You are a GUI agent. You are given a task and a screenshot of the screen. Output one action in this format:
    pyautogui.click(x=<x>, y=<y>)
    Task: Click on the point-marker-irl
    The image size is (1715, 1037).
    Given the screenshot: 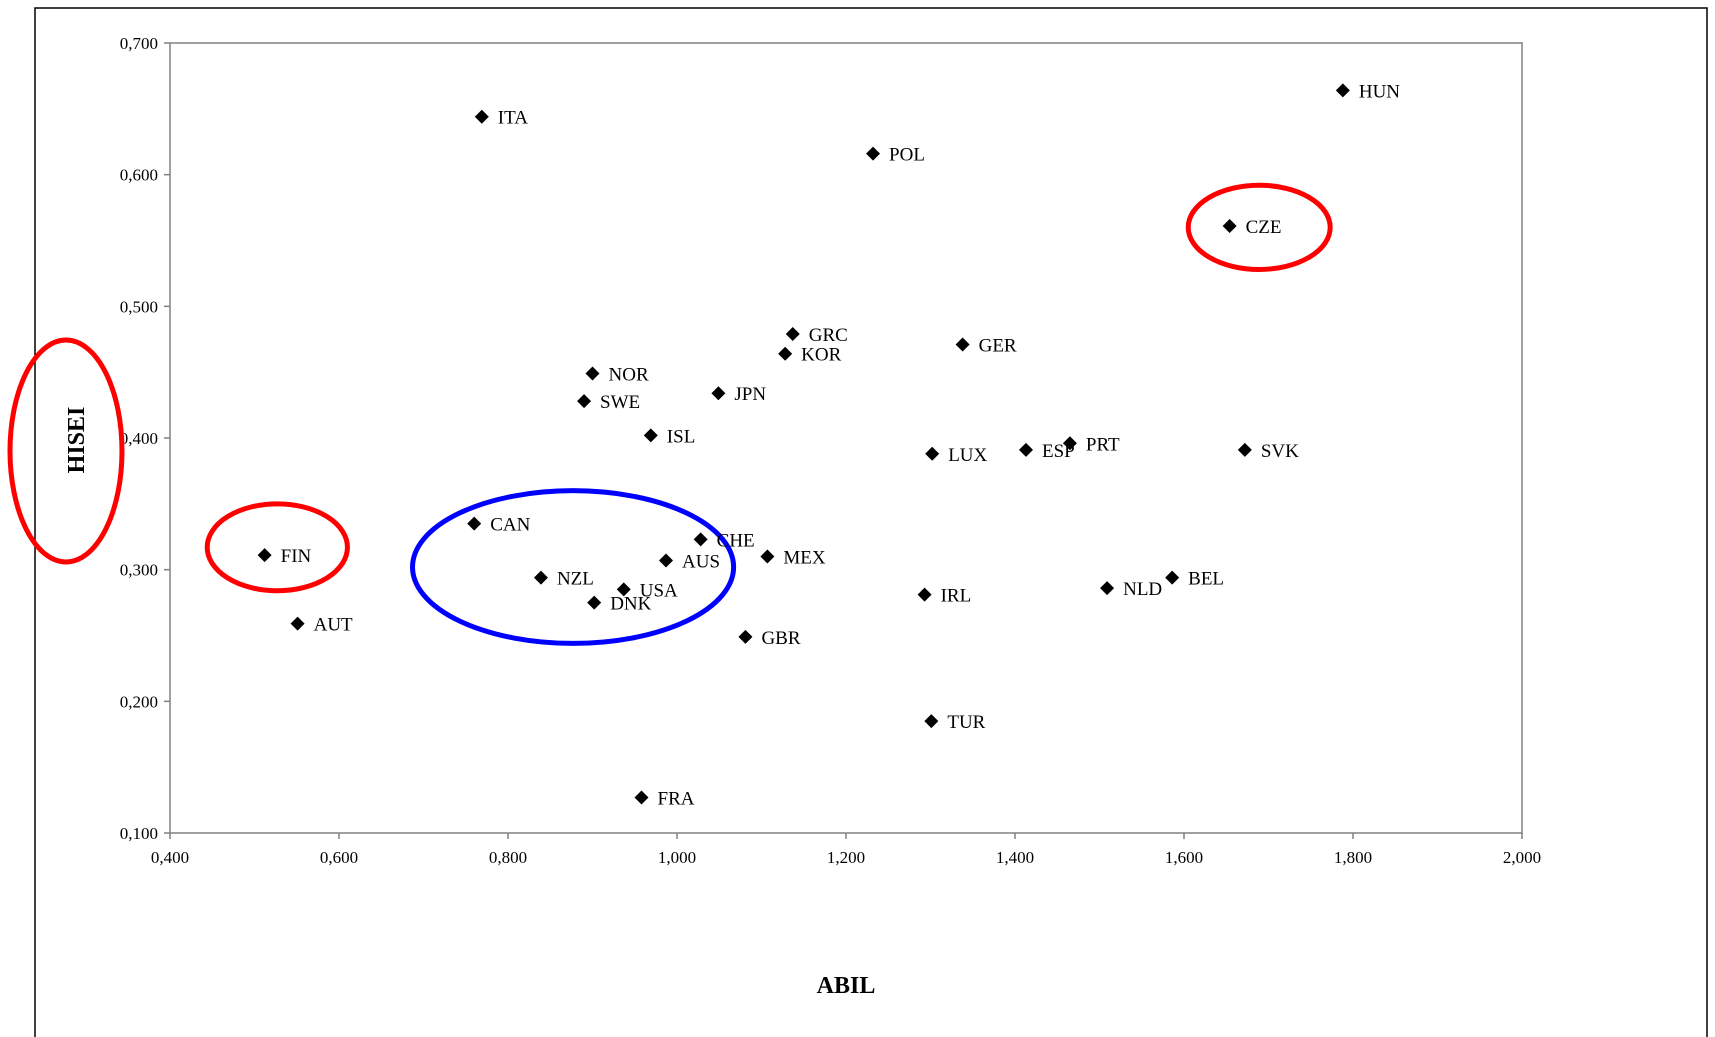 What is the action you would take?
    pyautogui.click(x=924, y=594)
    